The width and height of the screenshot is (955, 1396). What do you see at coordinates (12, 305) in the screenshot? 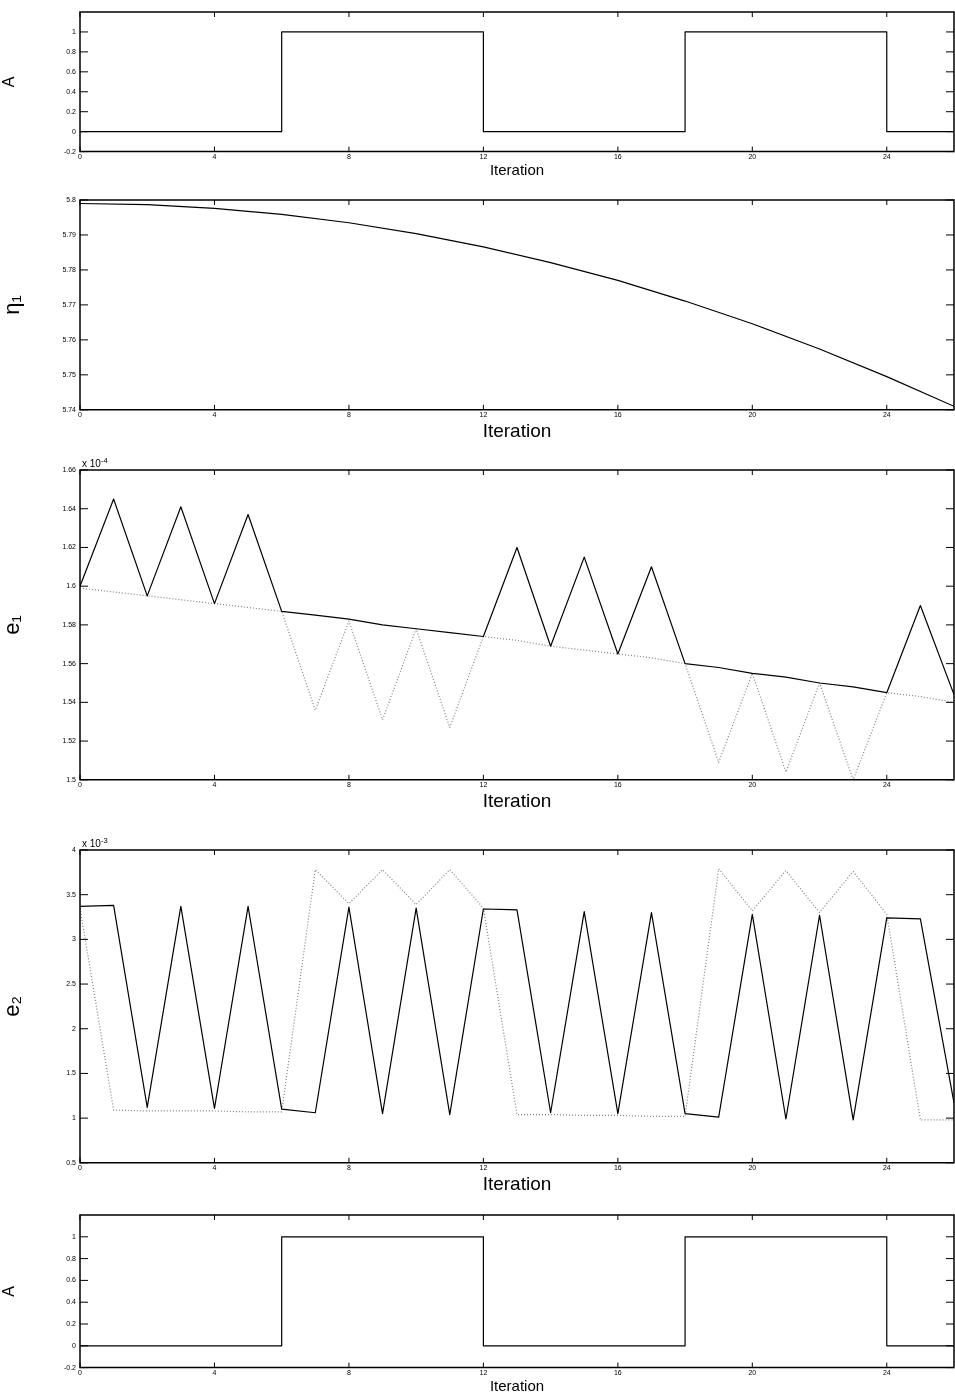
I see `y-axis-title: η₁` at bounding box center [12, 305].